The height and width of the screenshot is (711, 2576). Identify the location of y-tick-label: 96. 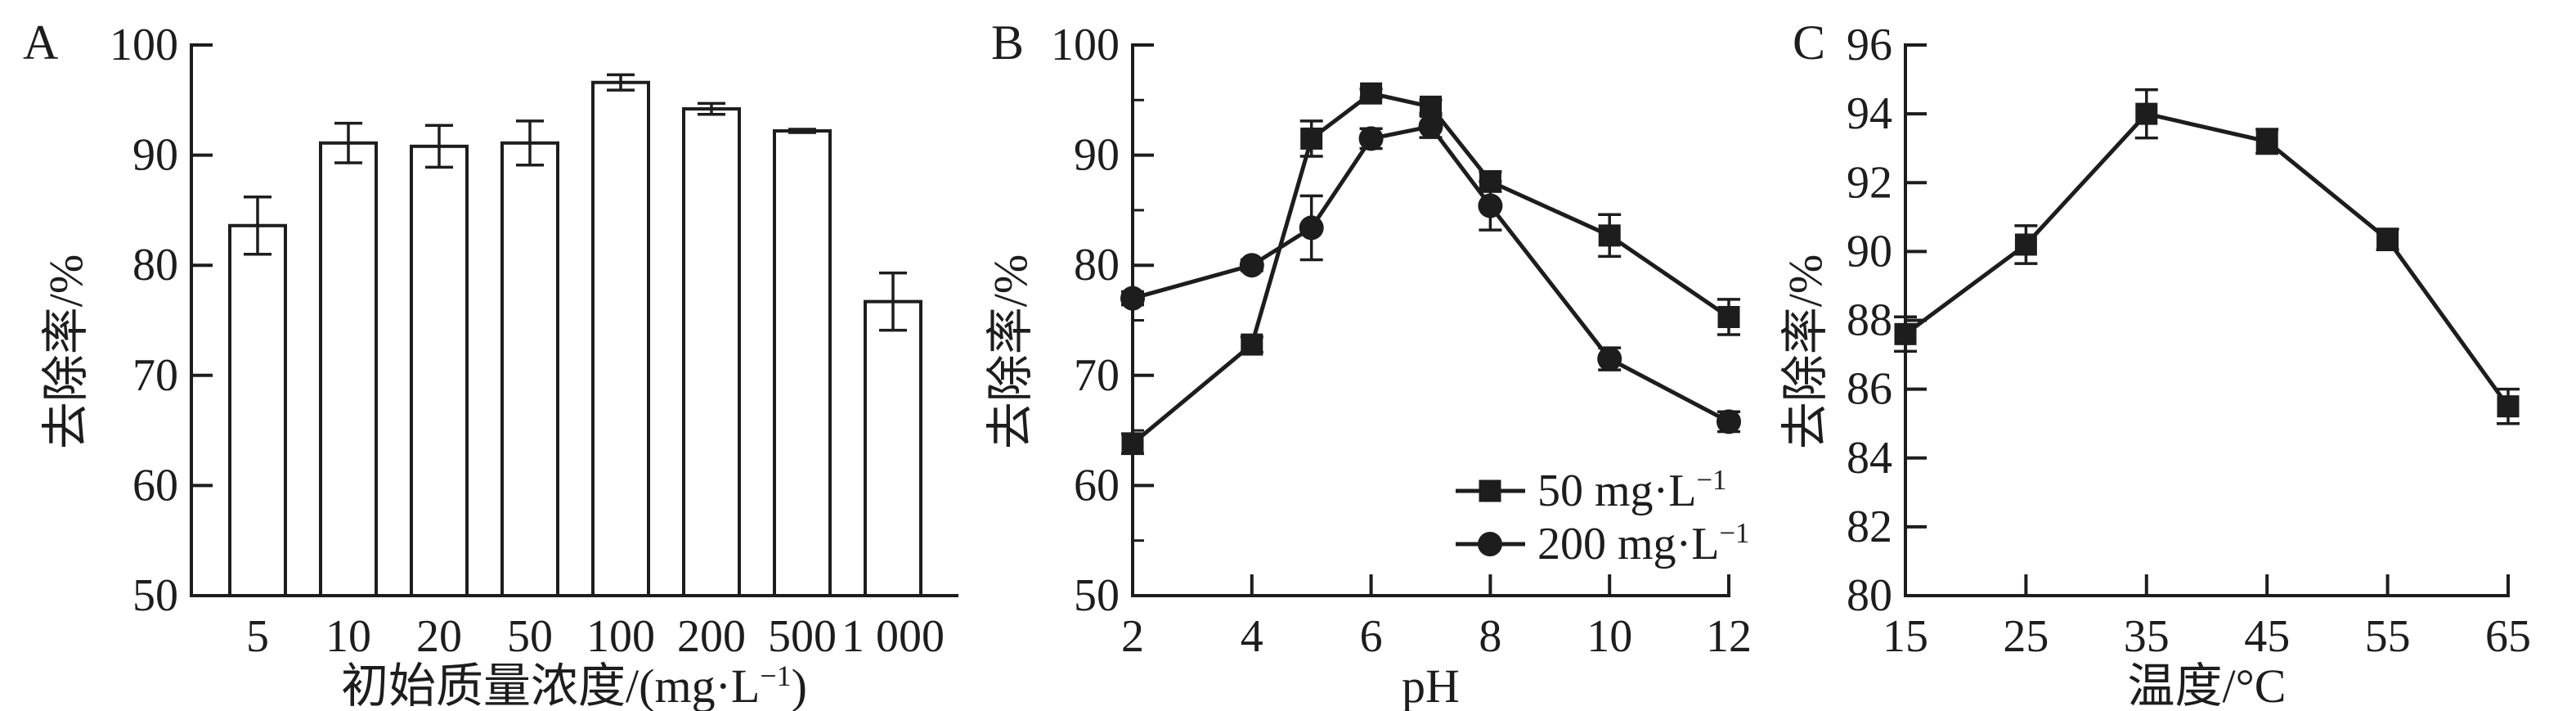
(1870, 45).